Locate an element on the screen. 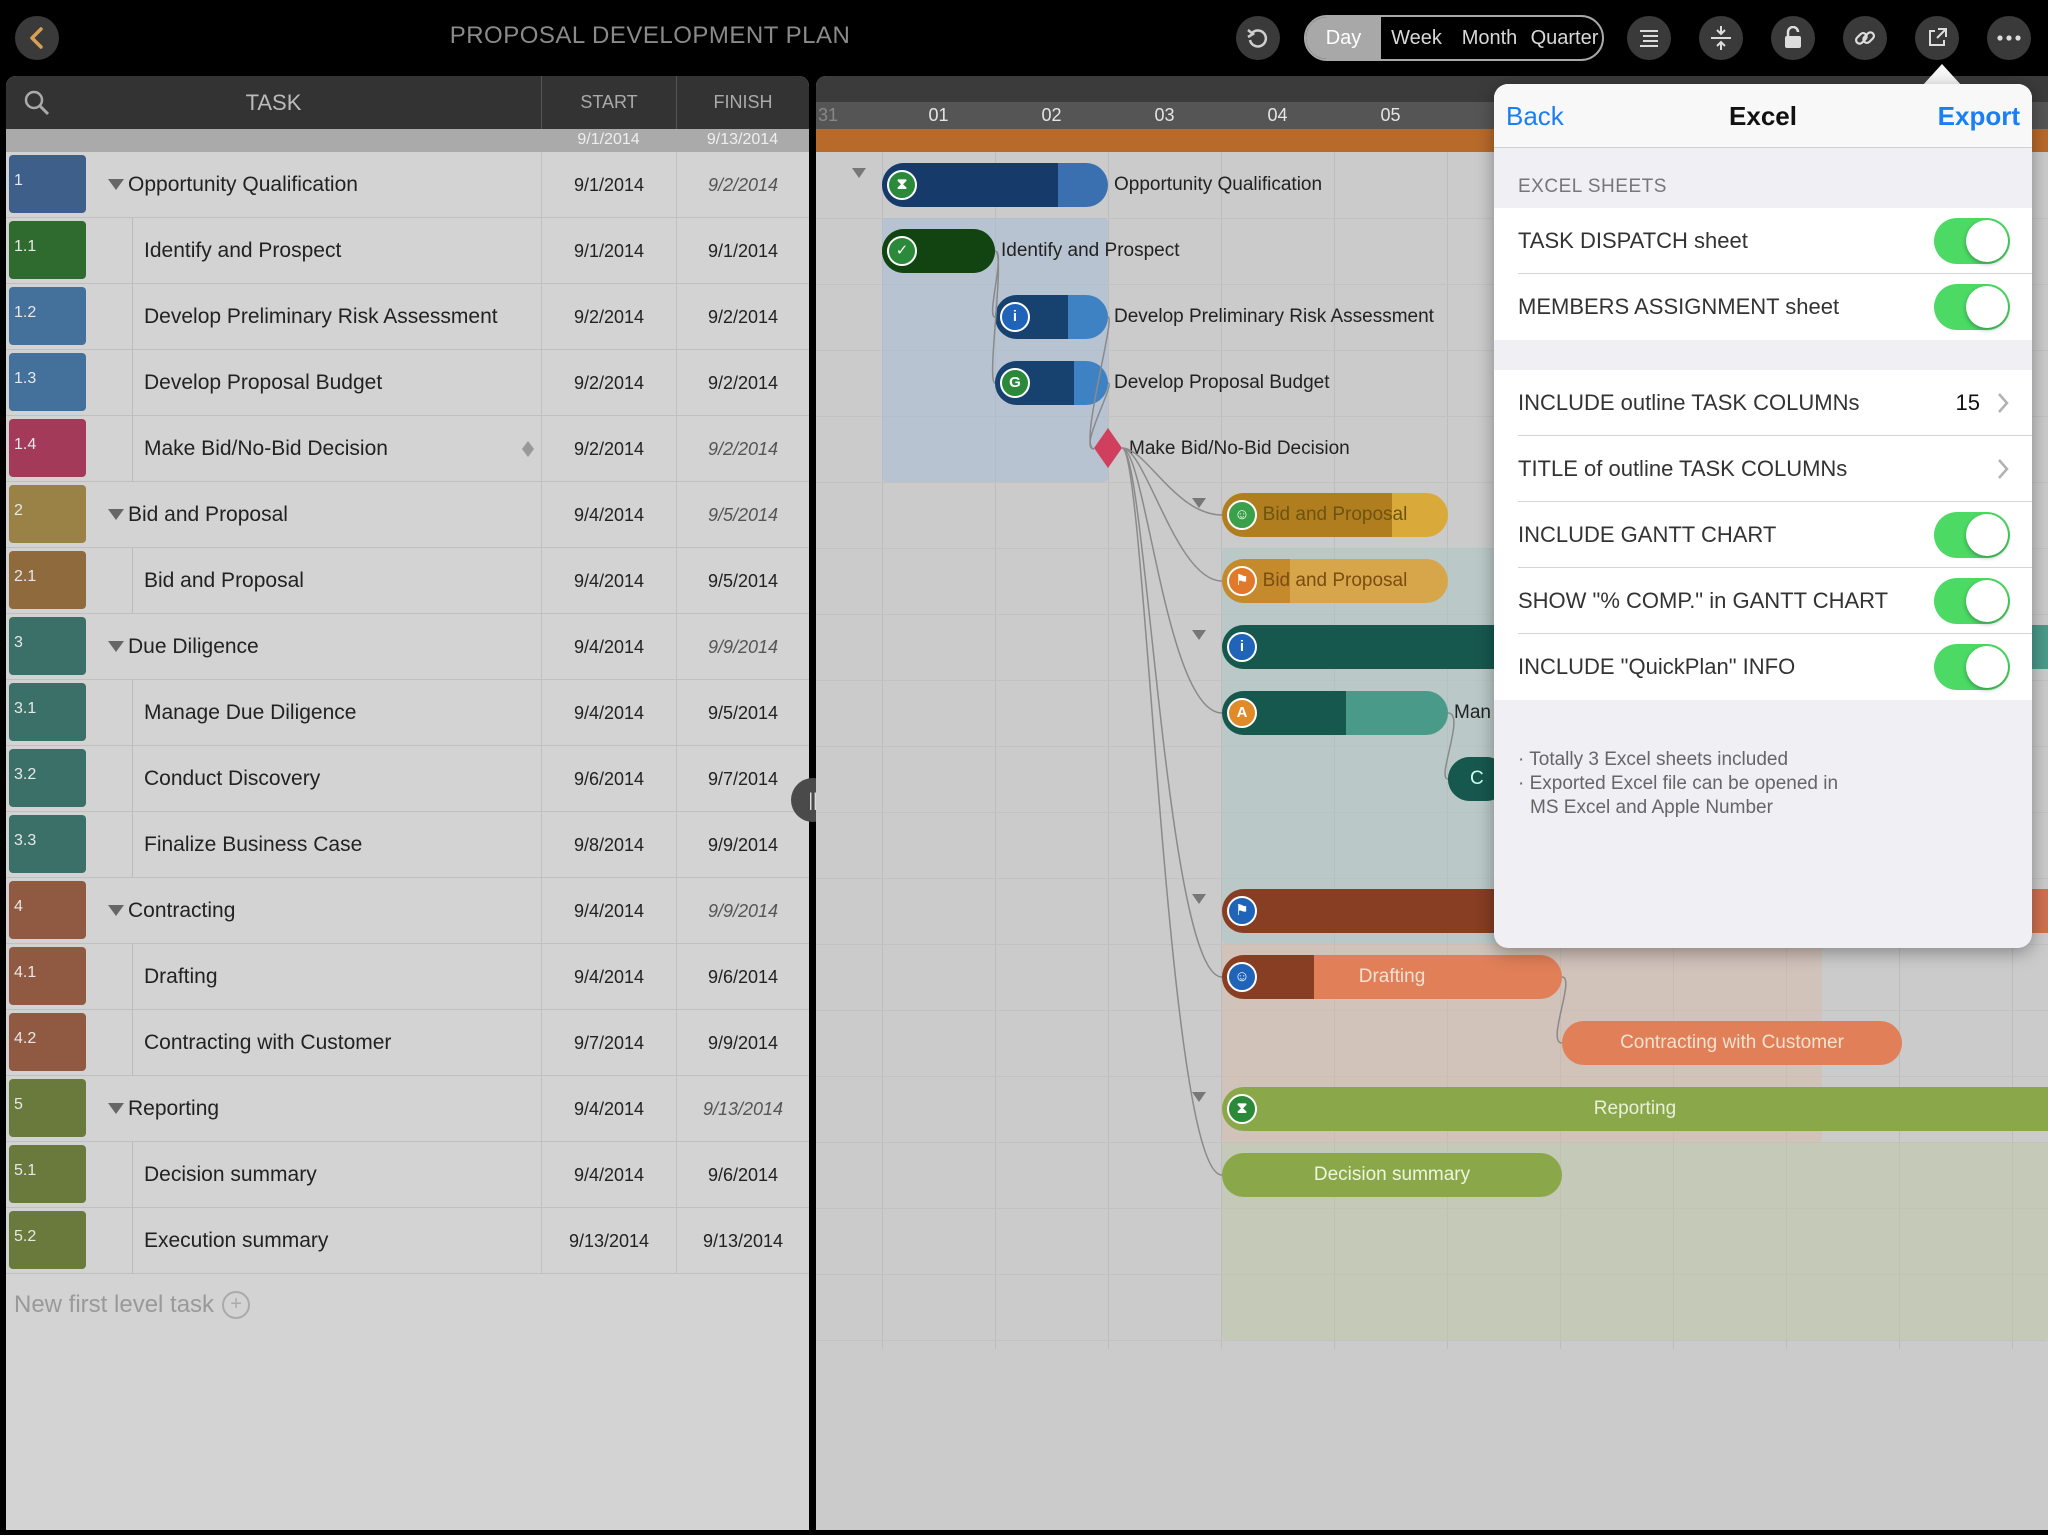 The height and width of the screenshot is (1535, 2048). new-first-level-task: New first level task + is located at coordinates (132, 1305).